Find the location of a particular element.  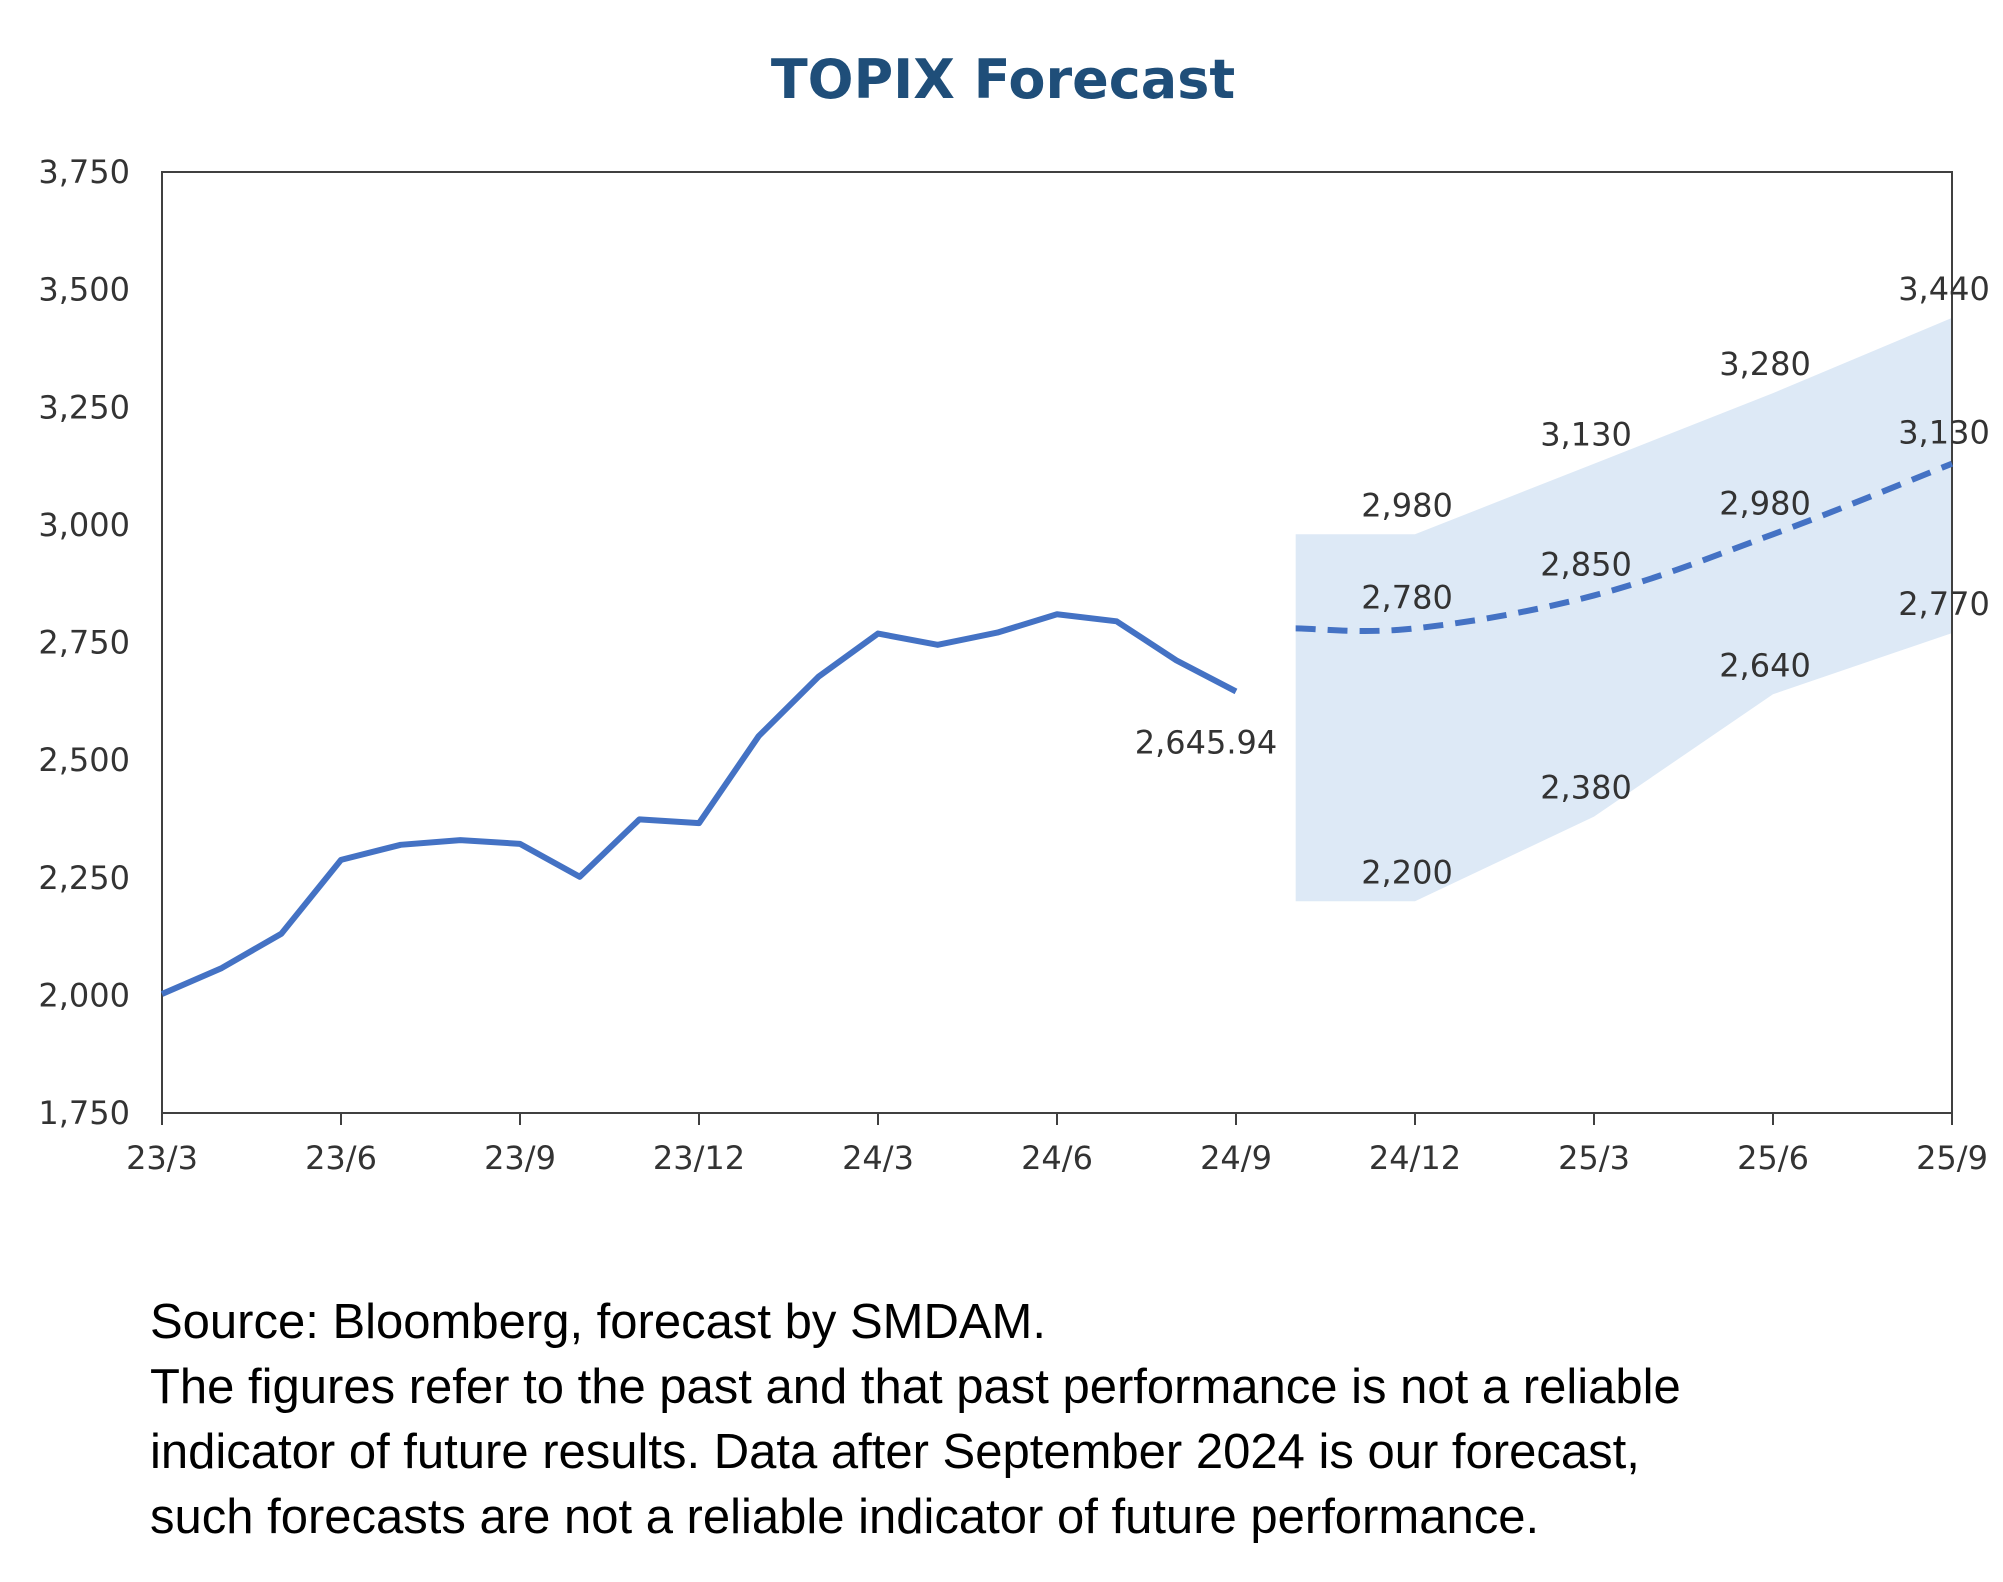

band-upper-label: 3,130 is located at coordinates (1586, 435).